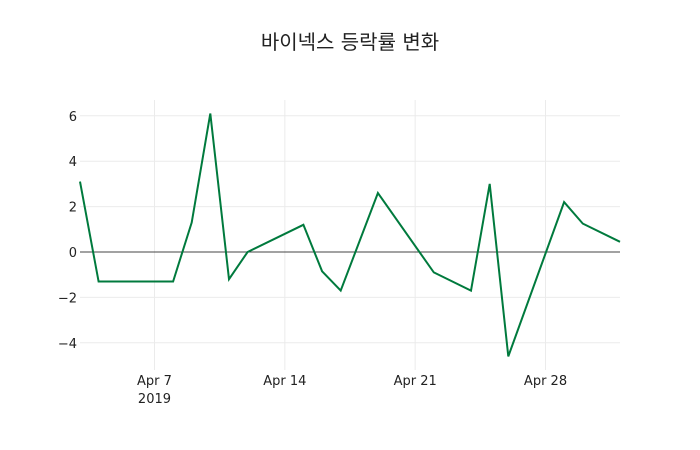 This screenshot has height=450, width=700. What do you see at coordinates (284, 381) in the screenshot?
I see `x-tick-label: Apr 14` at bounding box center [284, 381].